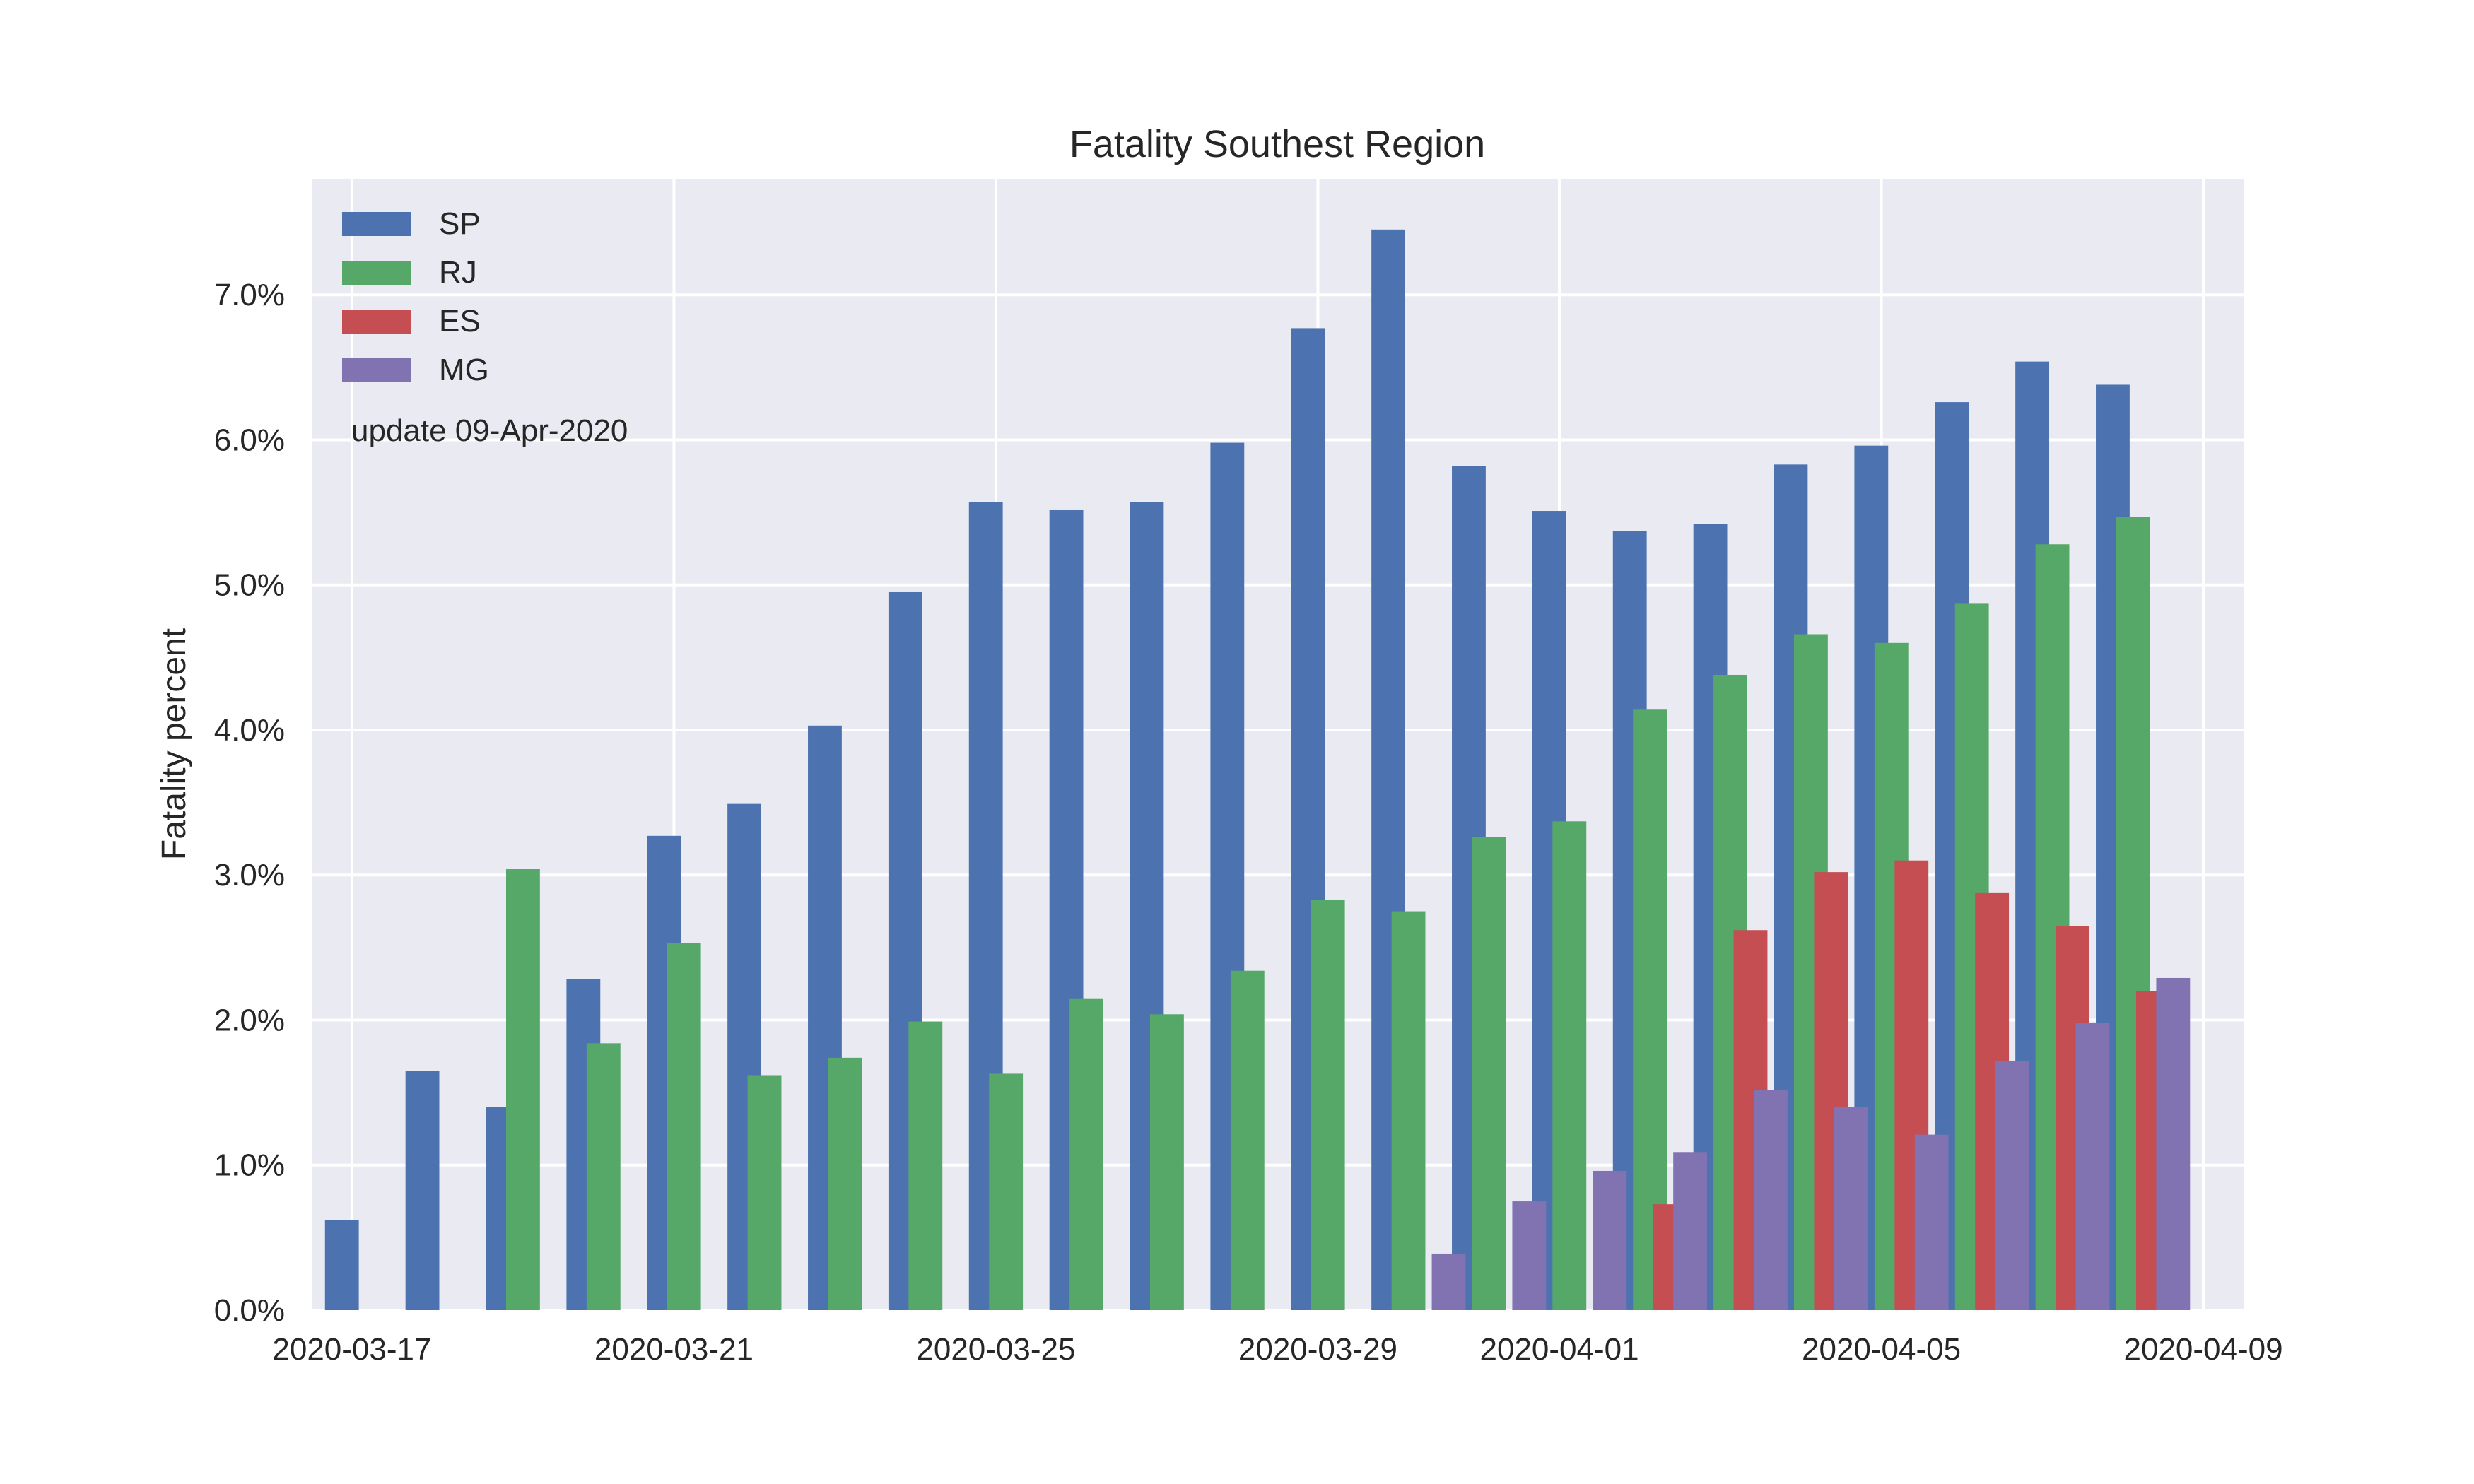 The height and width of the screenshot is (1484, 2474). What do you see at coordinates (996, 1349) in the screenshot?
I see `x-tick-label: 2020-03-25` at bounding box center [996, 1349].